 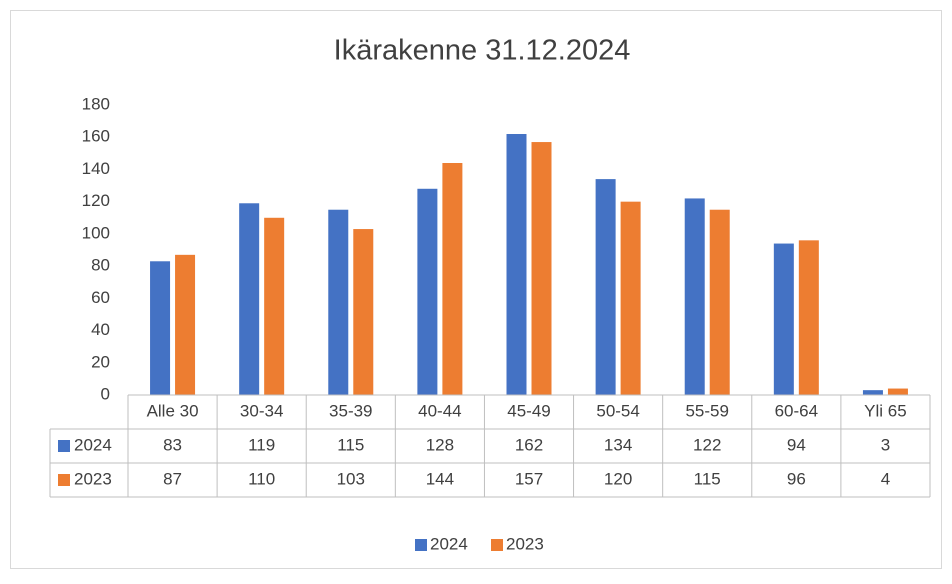 What do you see at coordinates (528, 410) in the screenshot?
I see `x-tick-label: 45-49` at bounding box center [528, 410].